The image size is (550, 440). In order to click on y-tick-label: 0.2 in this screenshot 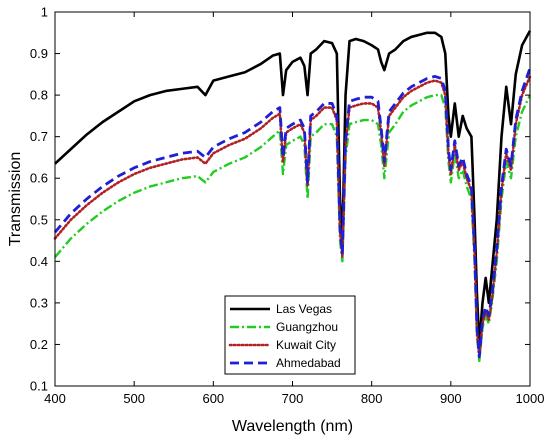, I will do `click(39, 344)`.